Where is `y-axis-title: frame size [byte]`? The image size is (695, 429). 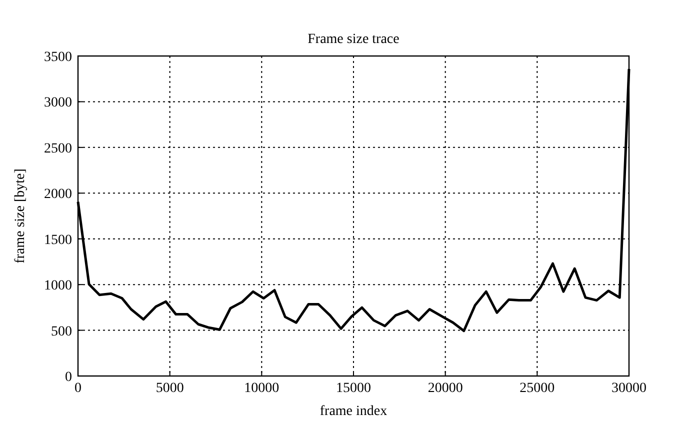
y-axis-title: frame size [byte] is located at coordinates (20, 216).